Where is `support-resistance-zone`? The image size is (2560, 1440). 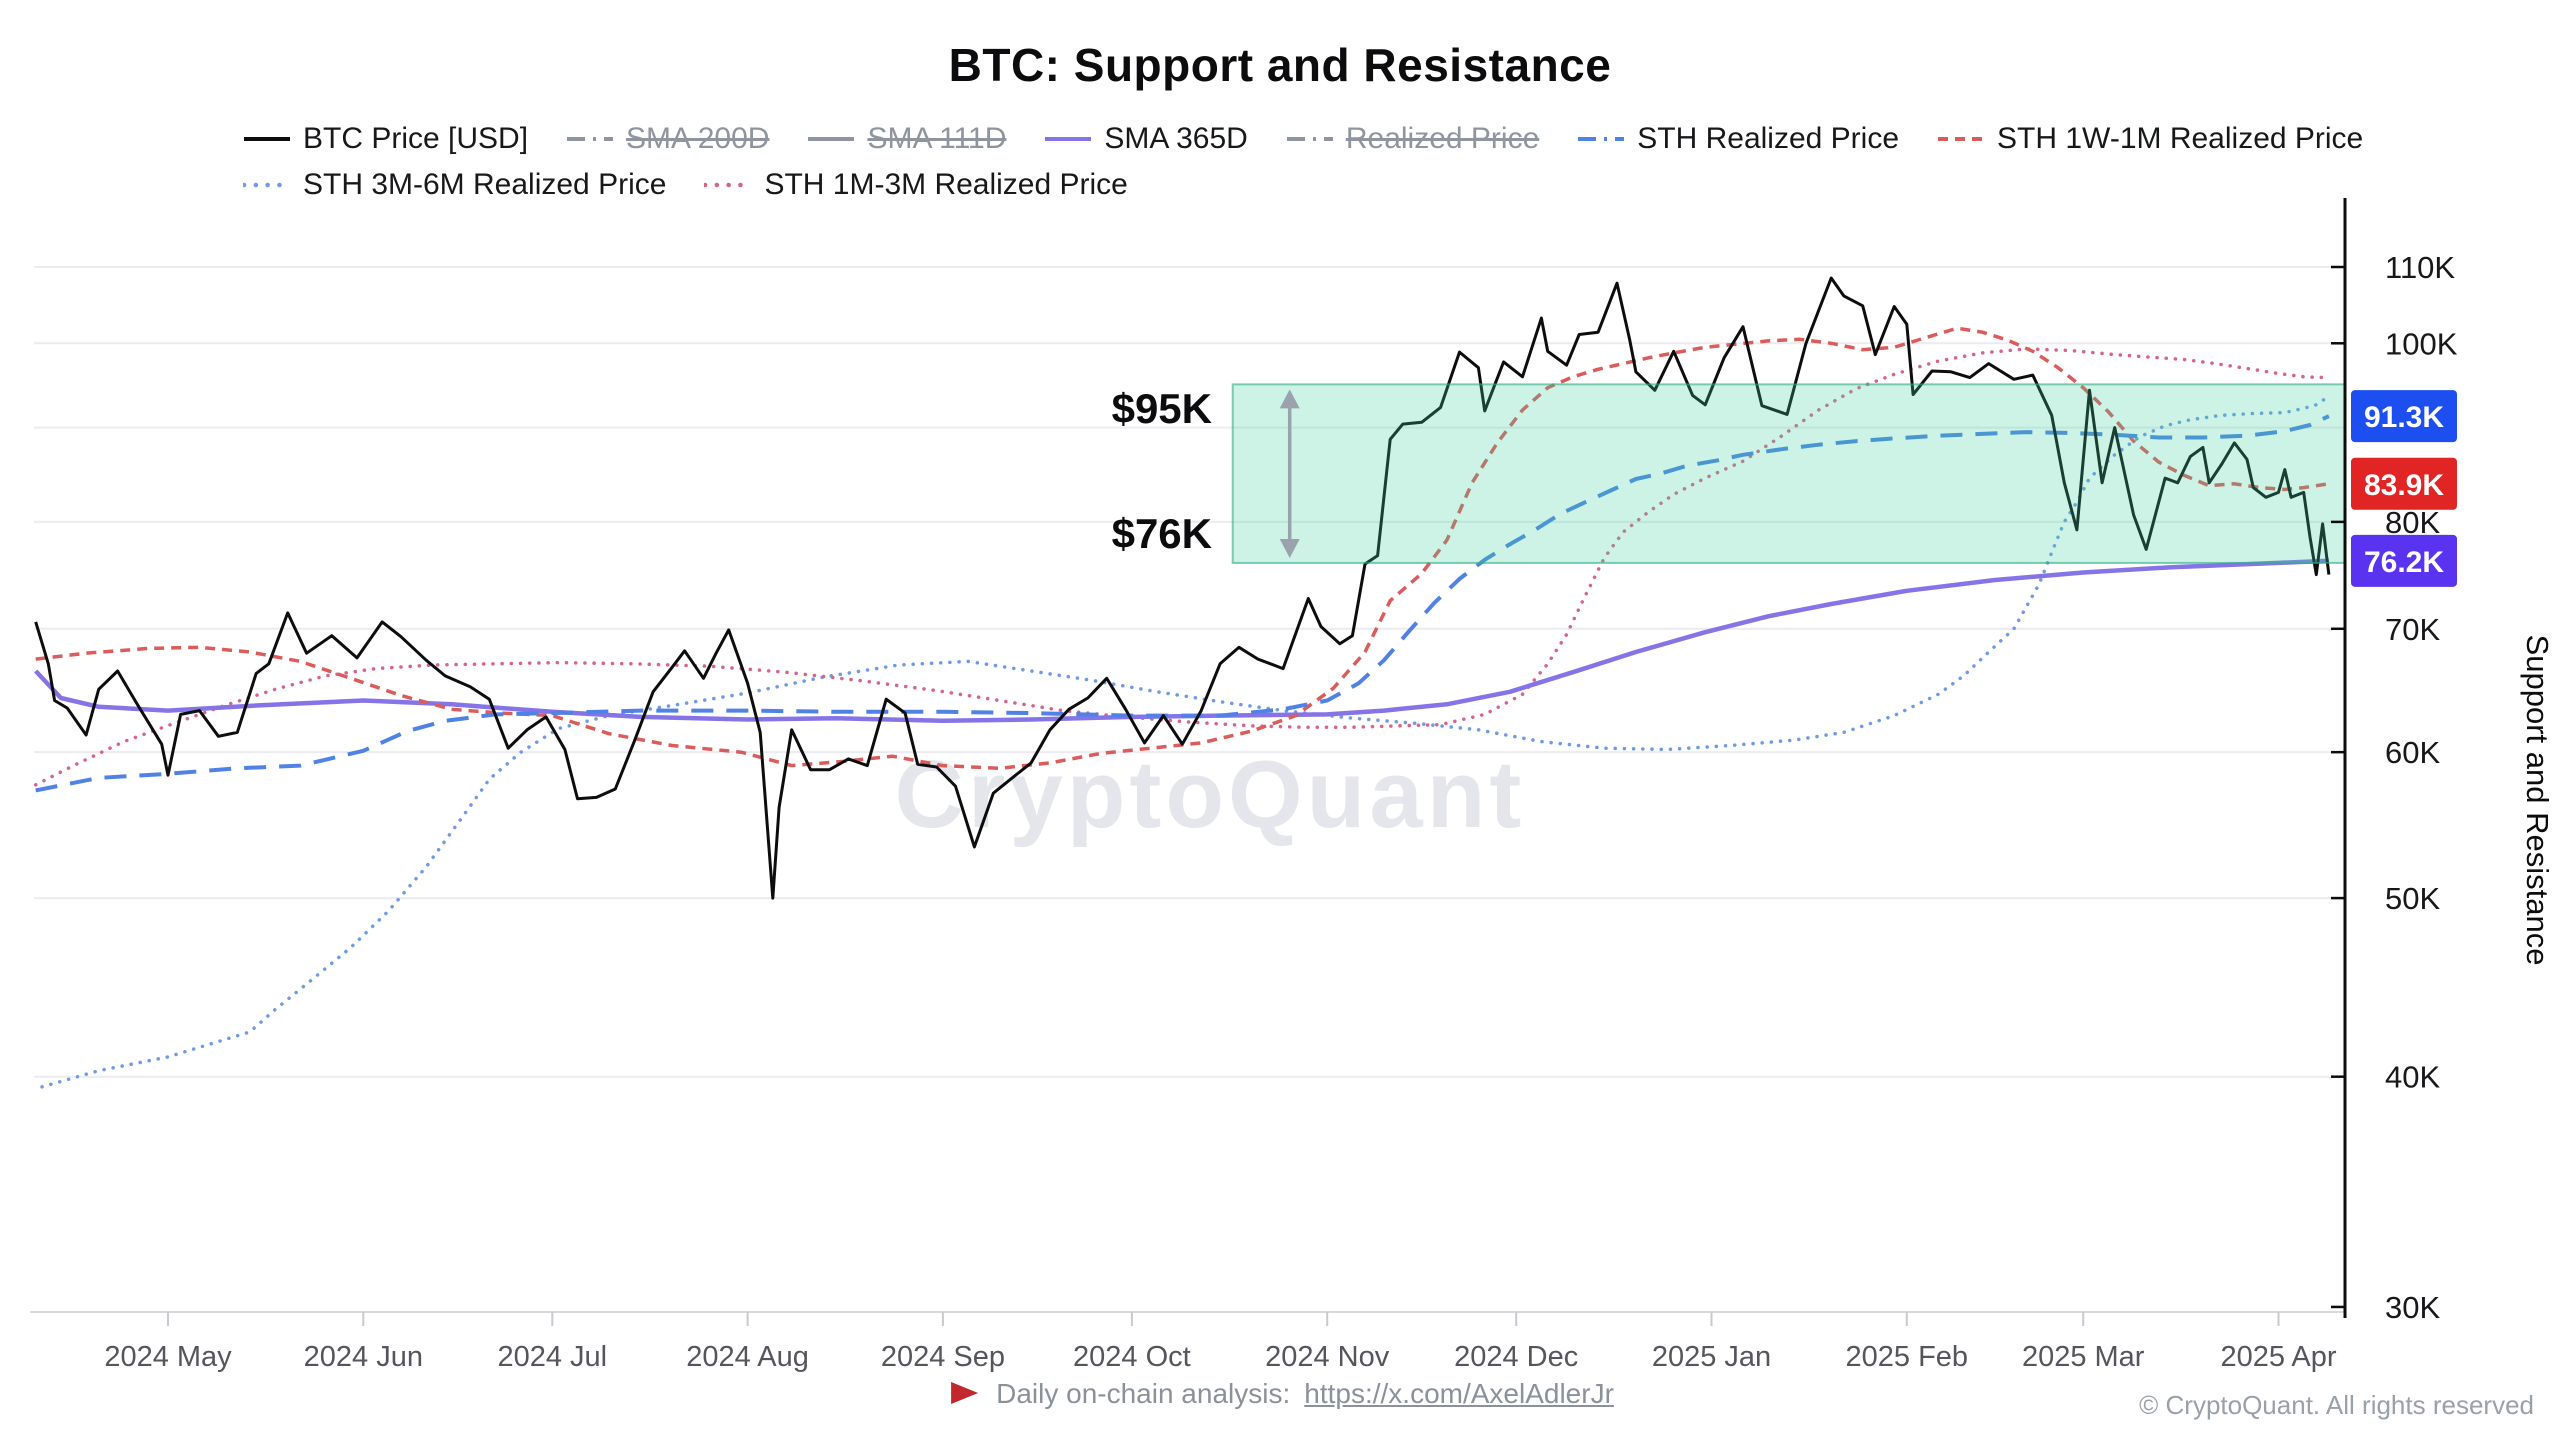 support-resistance-zone is located at coordinates (1788, 473).